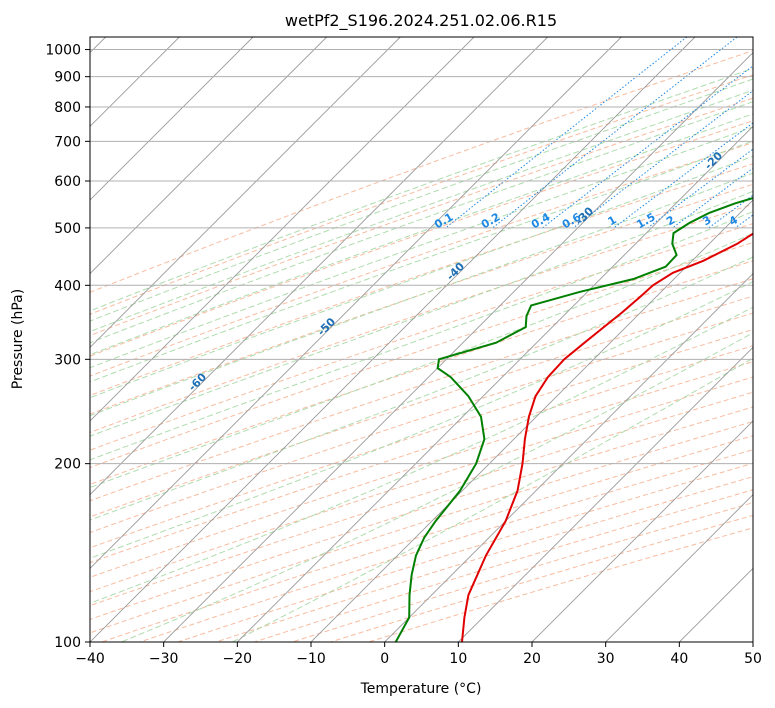 The image size is (775, 708). What do you see at coordinates (311, 659) in the screenshot?
I see `x-tick-label: −10` at bounding box center [311, 659].